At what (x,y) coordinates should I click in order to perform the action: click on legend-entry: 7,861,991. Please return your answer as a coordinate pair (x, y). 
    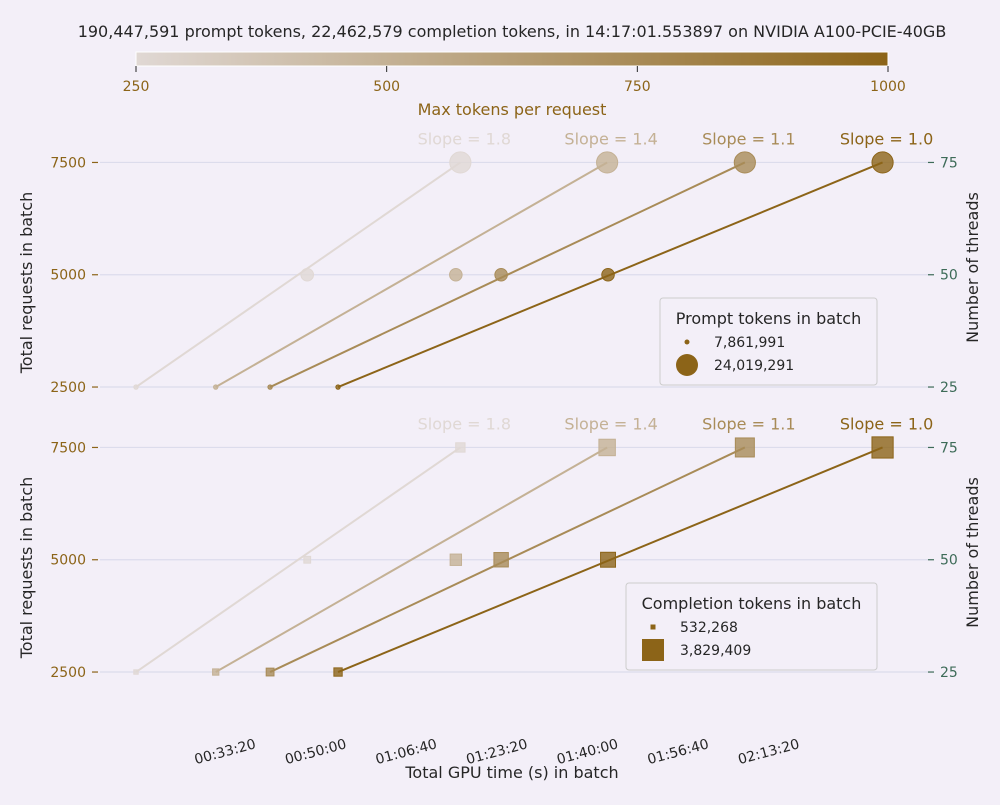
    Looking at the image, I should click on (749, 343).